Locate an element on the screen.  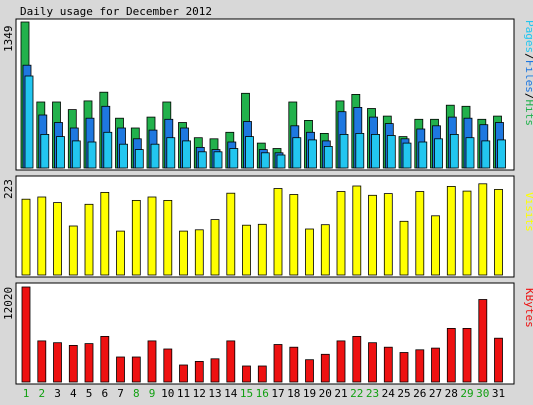
hits-legend: Pages/Files/Hits is located at coordinates (528, 73).